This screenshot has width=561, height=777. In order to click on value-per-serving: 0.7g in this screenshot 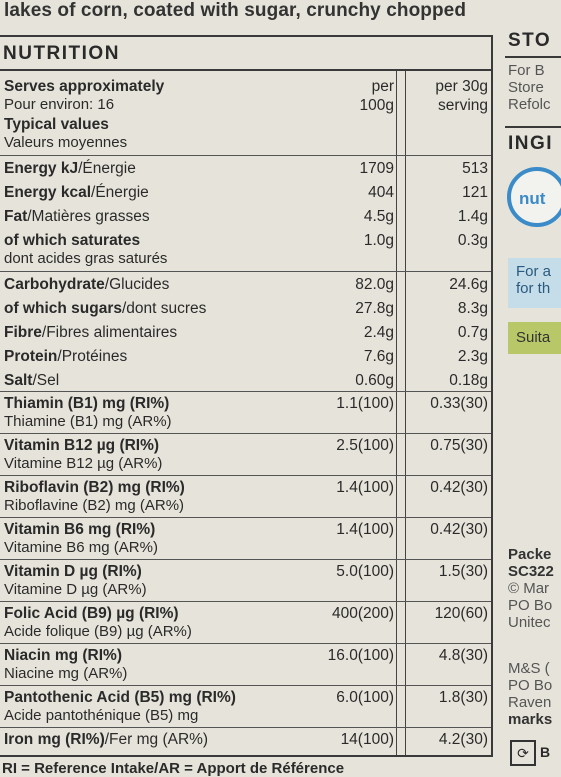, I will do `click(472, 332)`.